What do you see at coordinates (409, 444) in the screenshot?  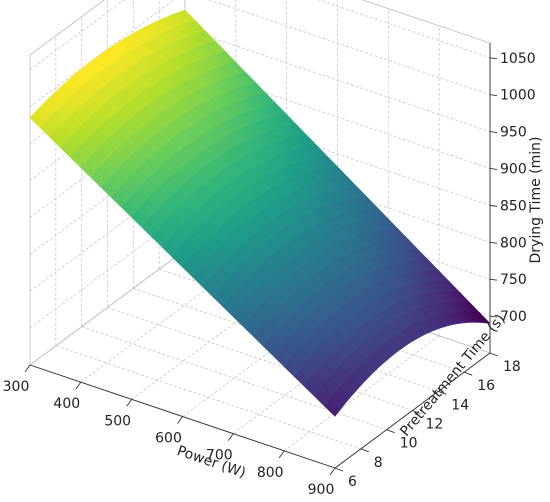 I see `y-tick-label: 10` at bounding box center [409, 444].